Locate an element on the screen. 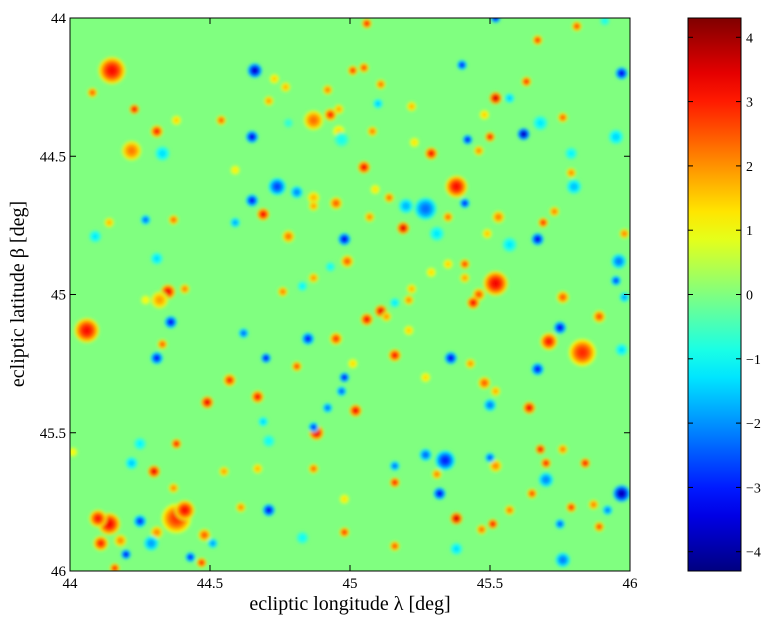  y-tick-label: 45.5 is located at coordinates (53, 434).